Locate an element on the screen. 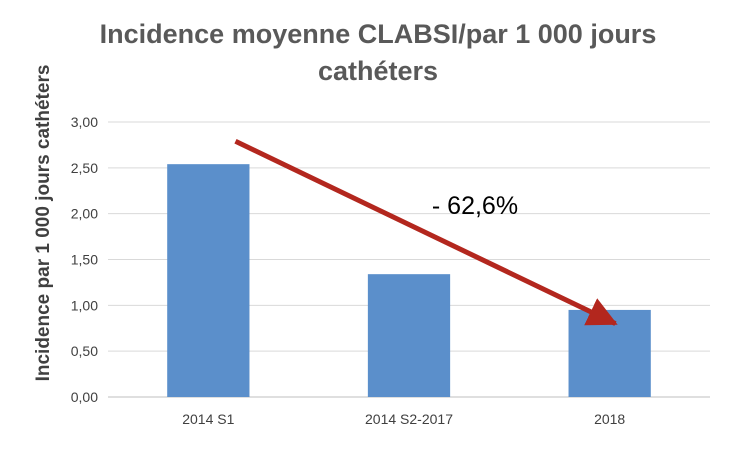  y-tick-labels: 0,00 0,50 1,00 1,50 2,00 2,50 3,00 is located at coordinates (84, 259).